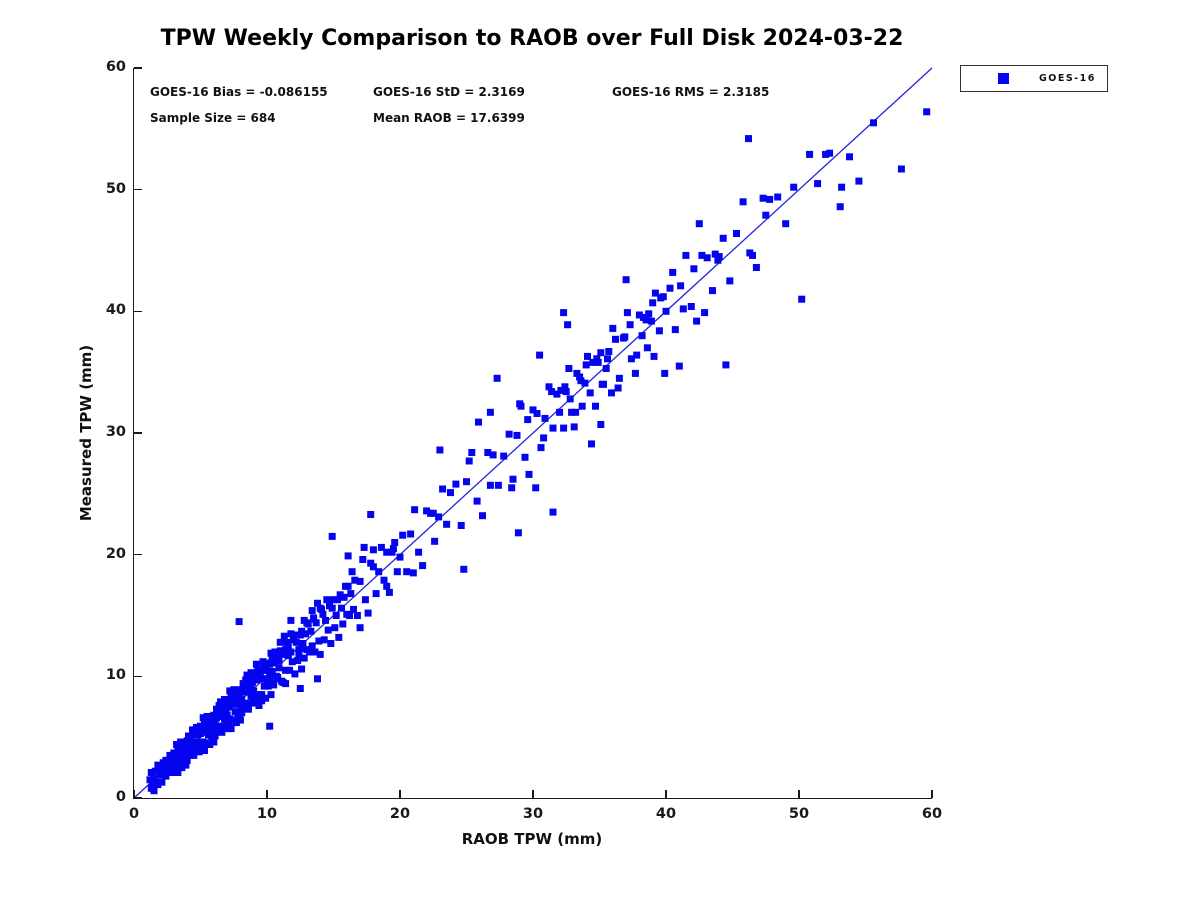  I want to click on x-axis-label: RAOB TPW (mm), so click(532, 839).